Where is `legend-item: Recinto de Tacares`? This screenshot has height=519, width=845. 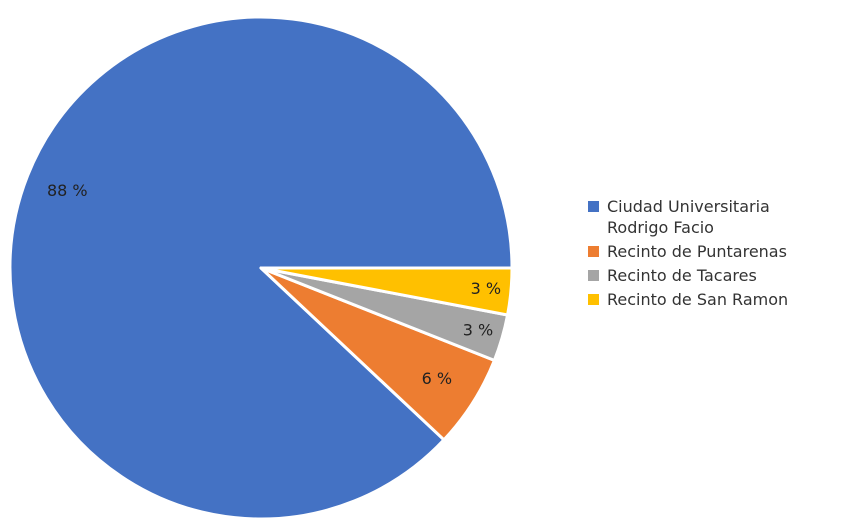
legend-item: Recinto de Tacares is located at coordinates (713, 275).